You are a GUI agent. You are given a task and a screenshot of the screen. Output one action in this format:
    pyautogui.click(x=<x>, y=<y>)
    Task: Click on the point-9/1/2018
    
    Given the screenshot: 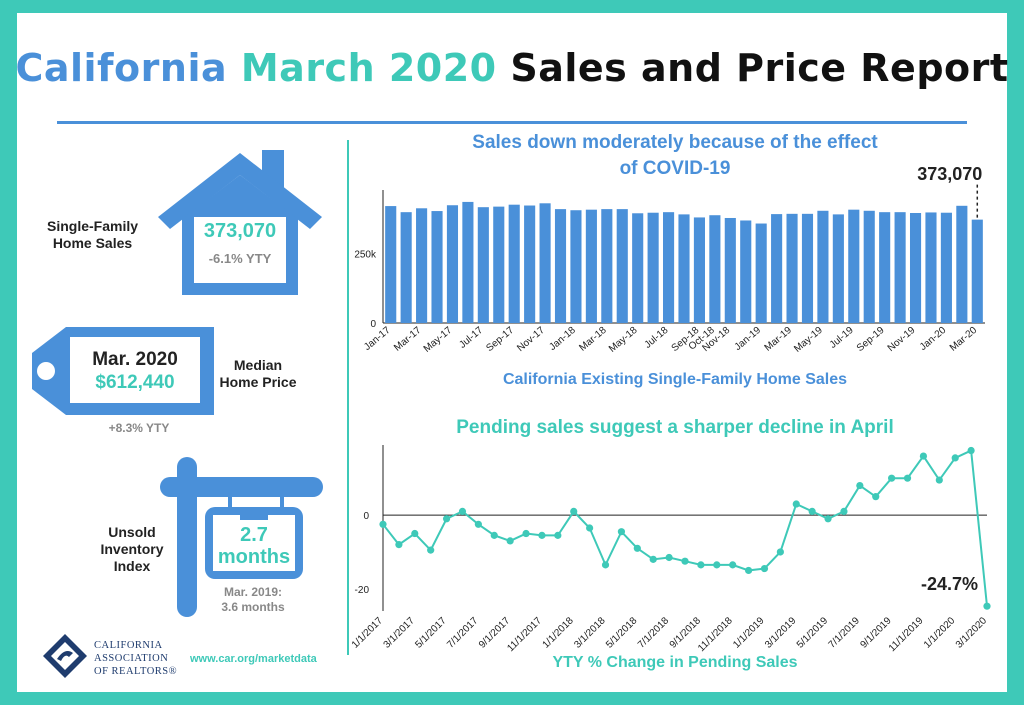 What is the action you would take?
    pyautogui.click(x=701, y=565)
    